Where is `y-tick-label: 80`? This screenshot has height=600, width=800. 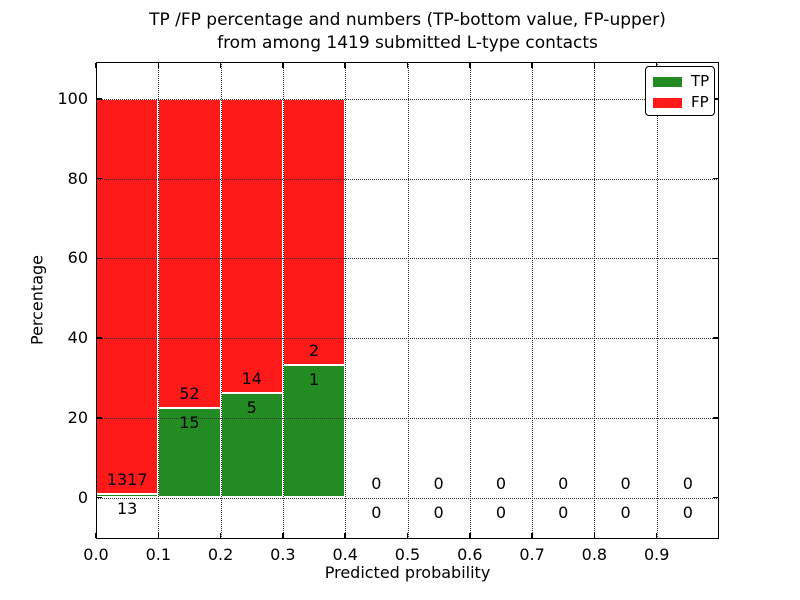
y-tick-label: 80 is located at coordinates (77, 178).